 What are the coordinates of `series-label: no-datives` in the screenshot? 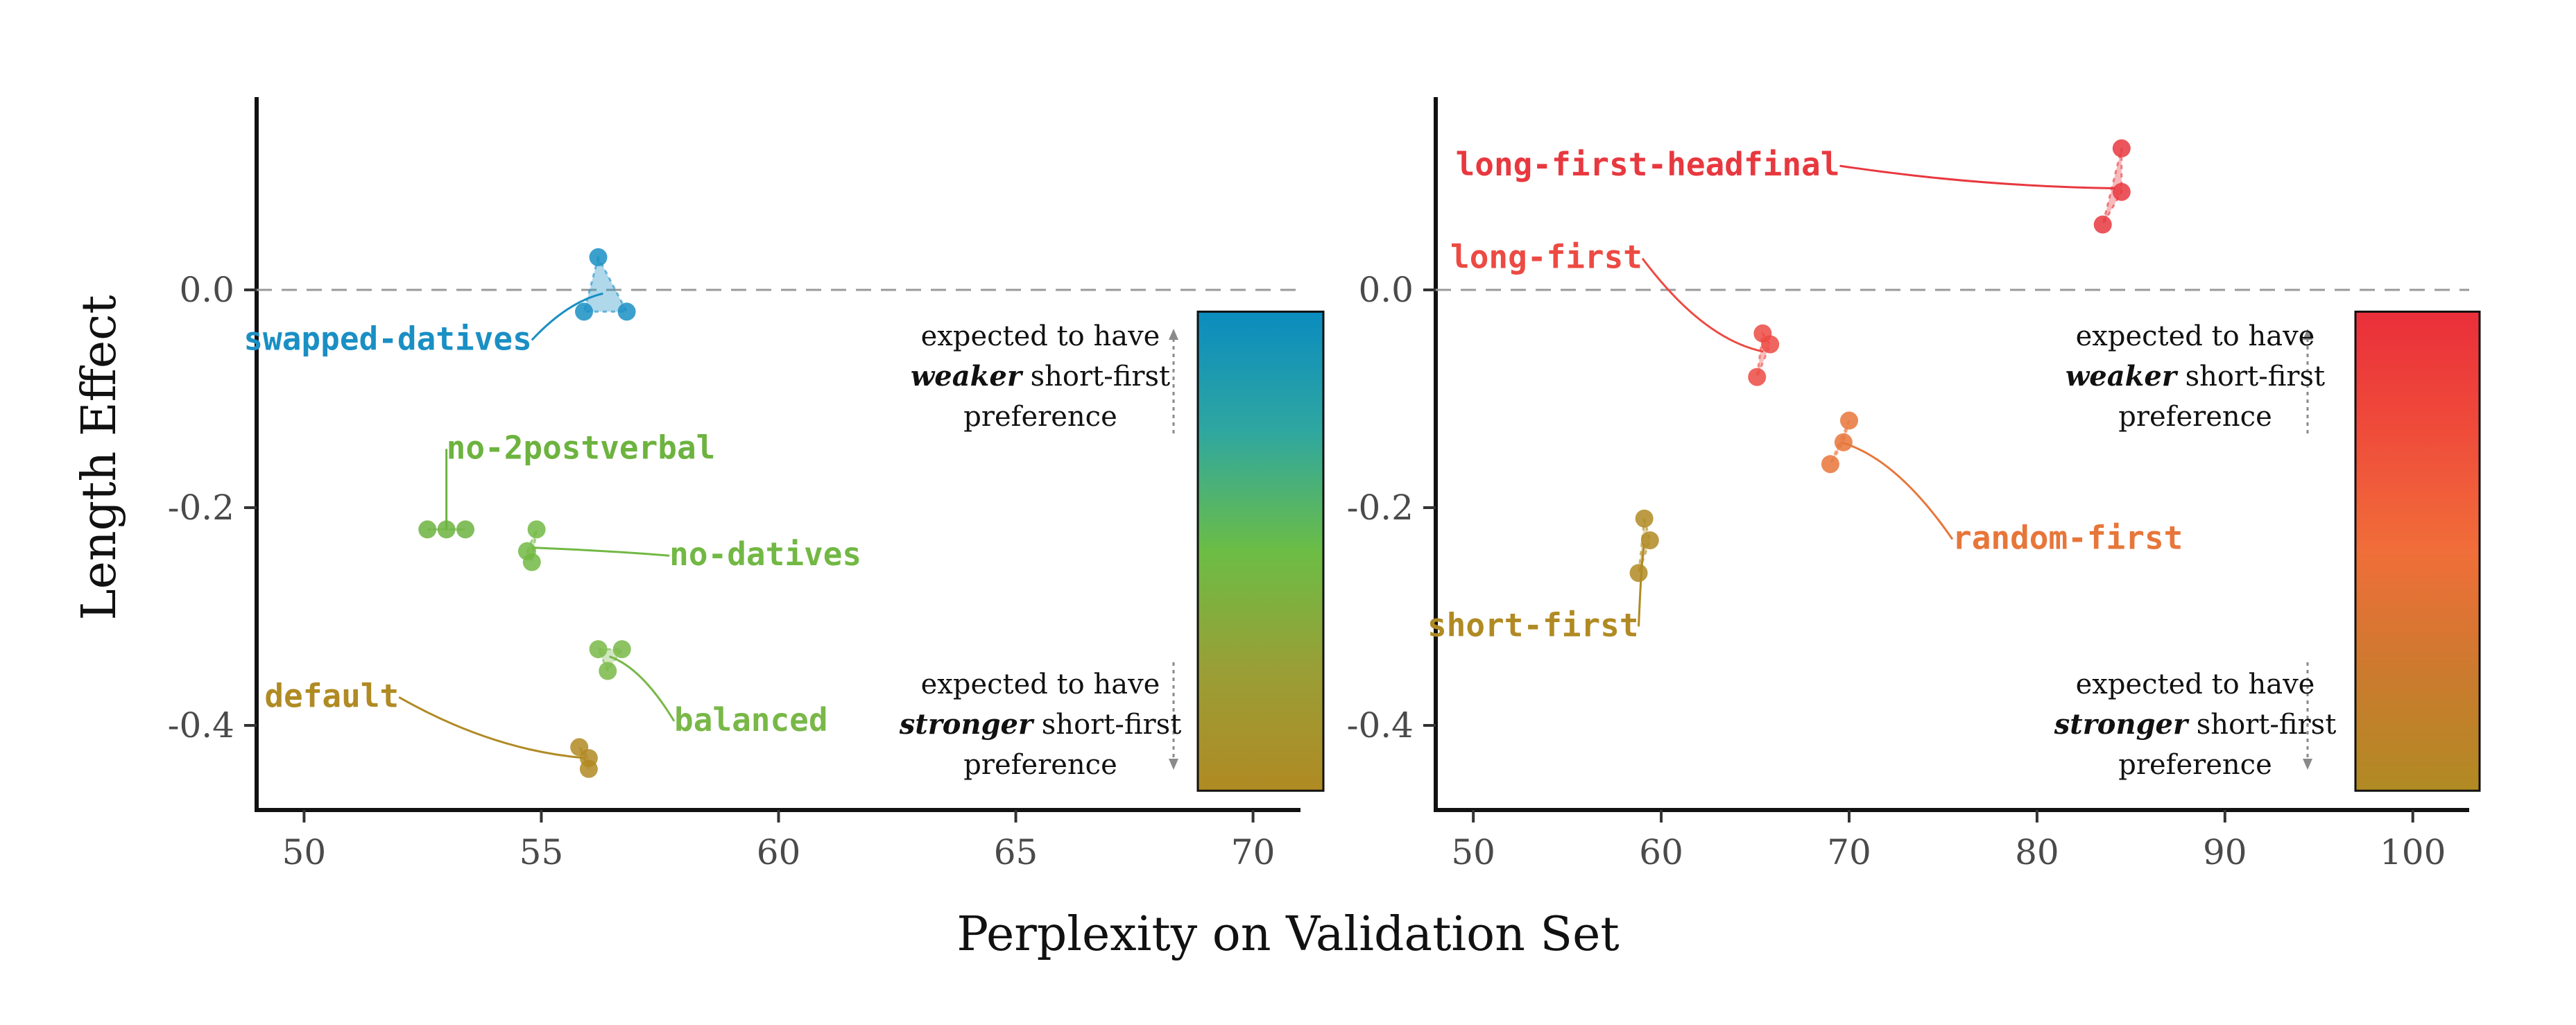 It's located at (765, 554).